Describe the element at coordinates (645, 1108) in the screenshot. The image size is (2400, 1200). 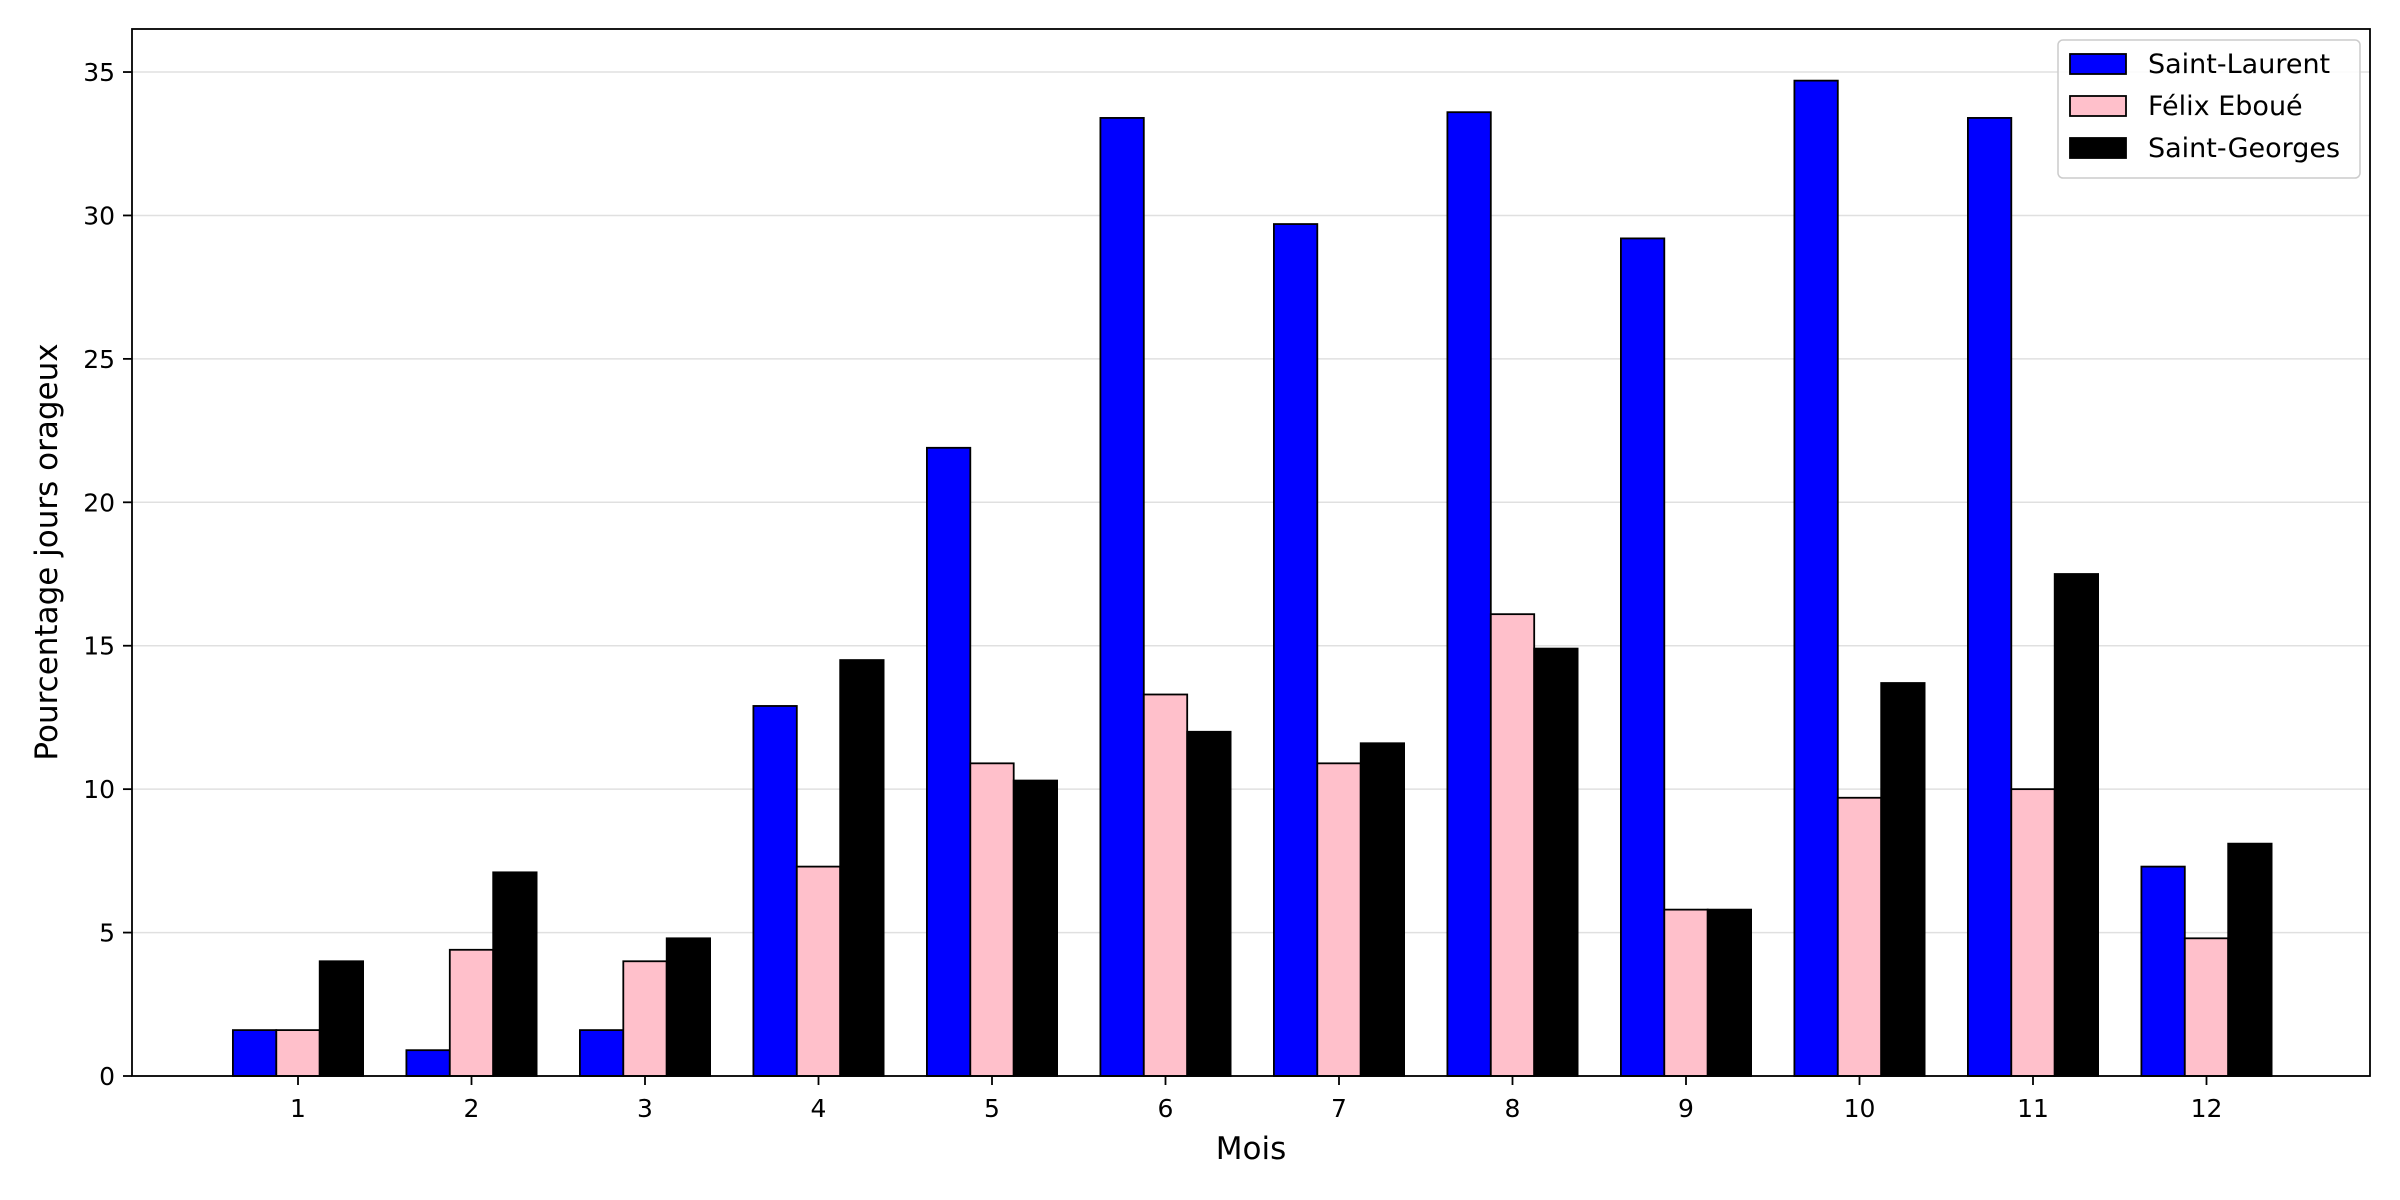
I see `x-tick-label: 3` at that location.